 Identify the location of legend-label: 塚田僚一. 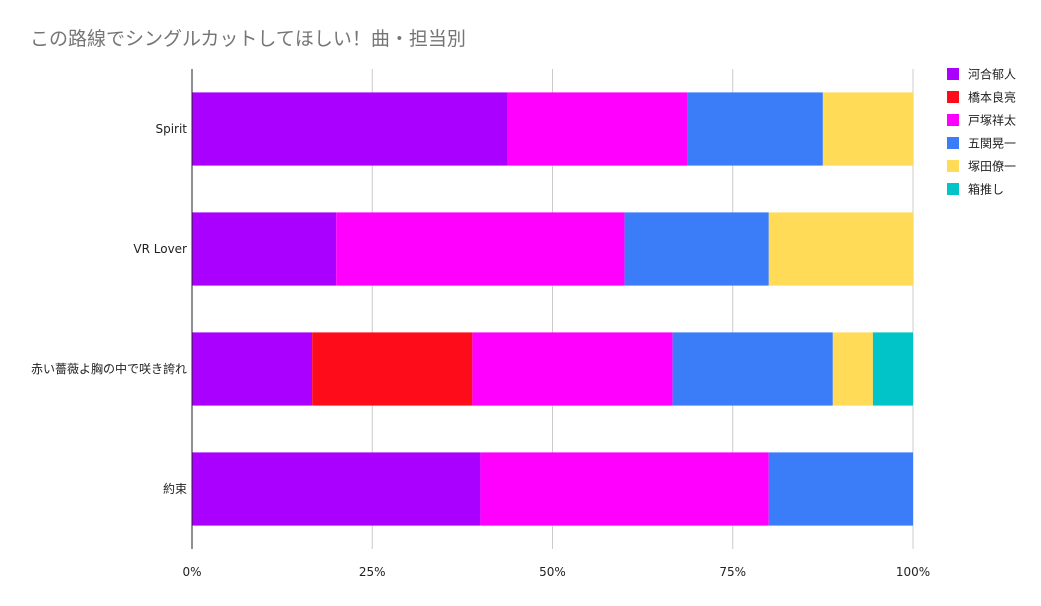
(992, 166).